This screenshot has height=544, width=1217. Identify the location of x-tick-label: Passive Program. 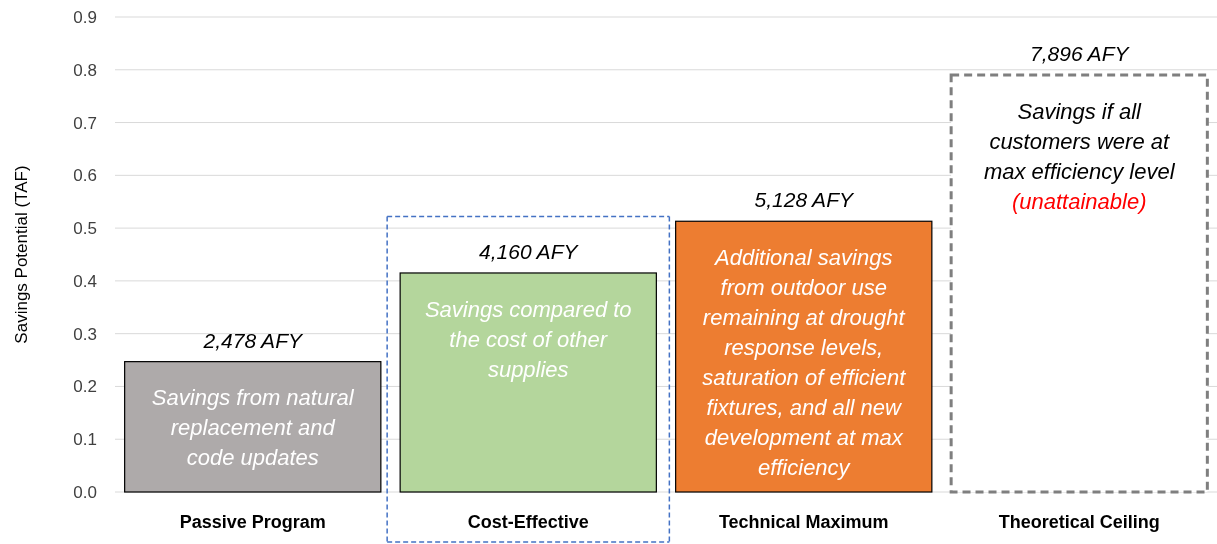
(252, 522).